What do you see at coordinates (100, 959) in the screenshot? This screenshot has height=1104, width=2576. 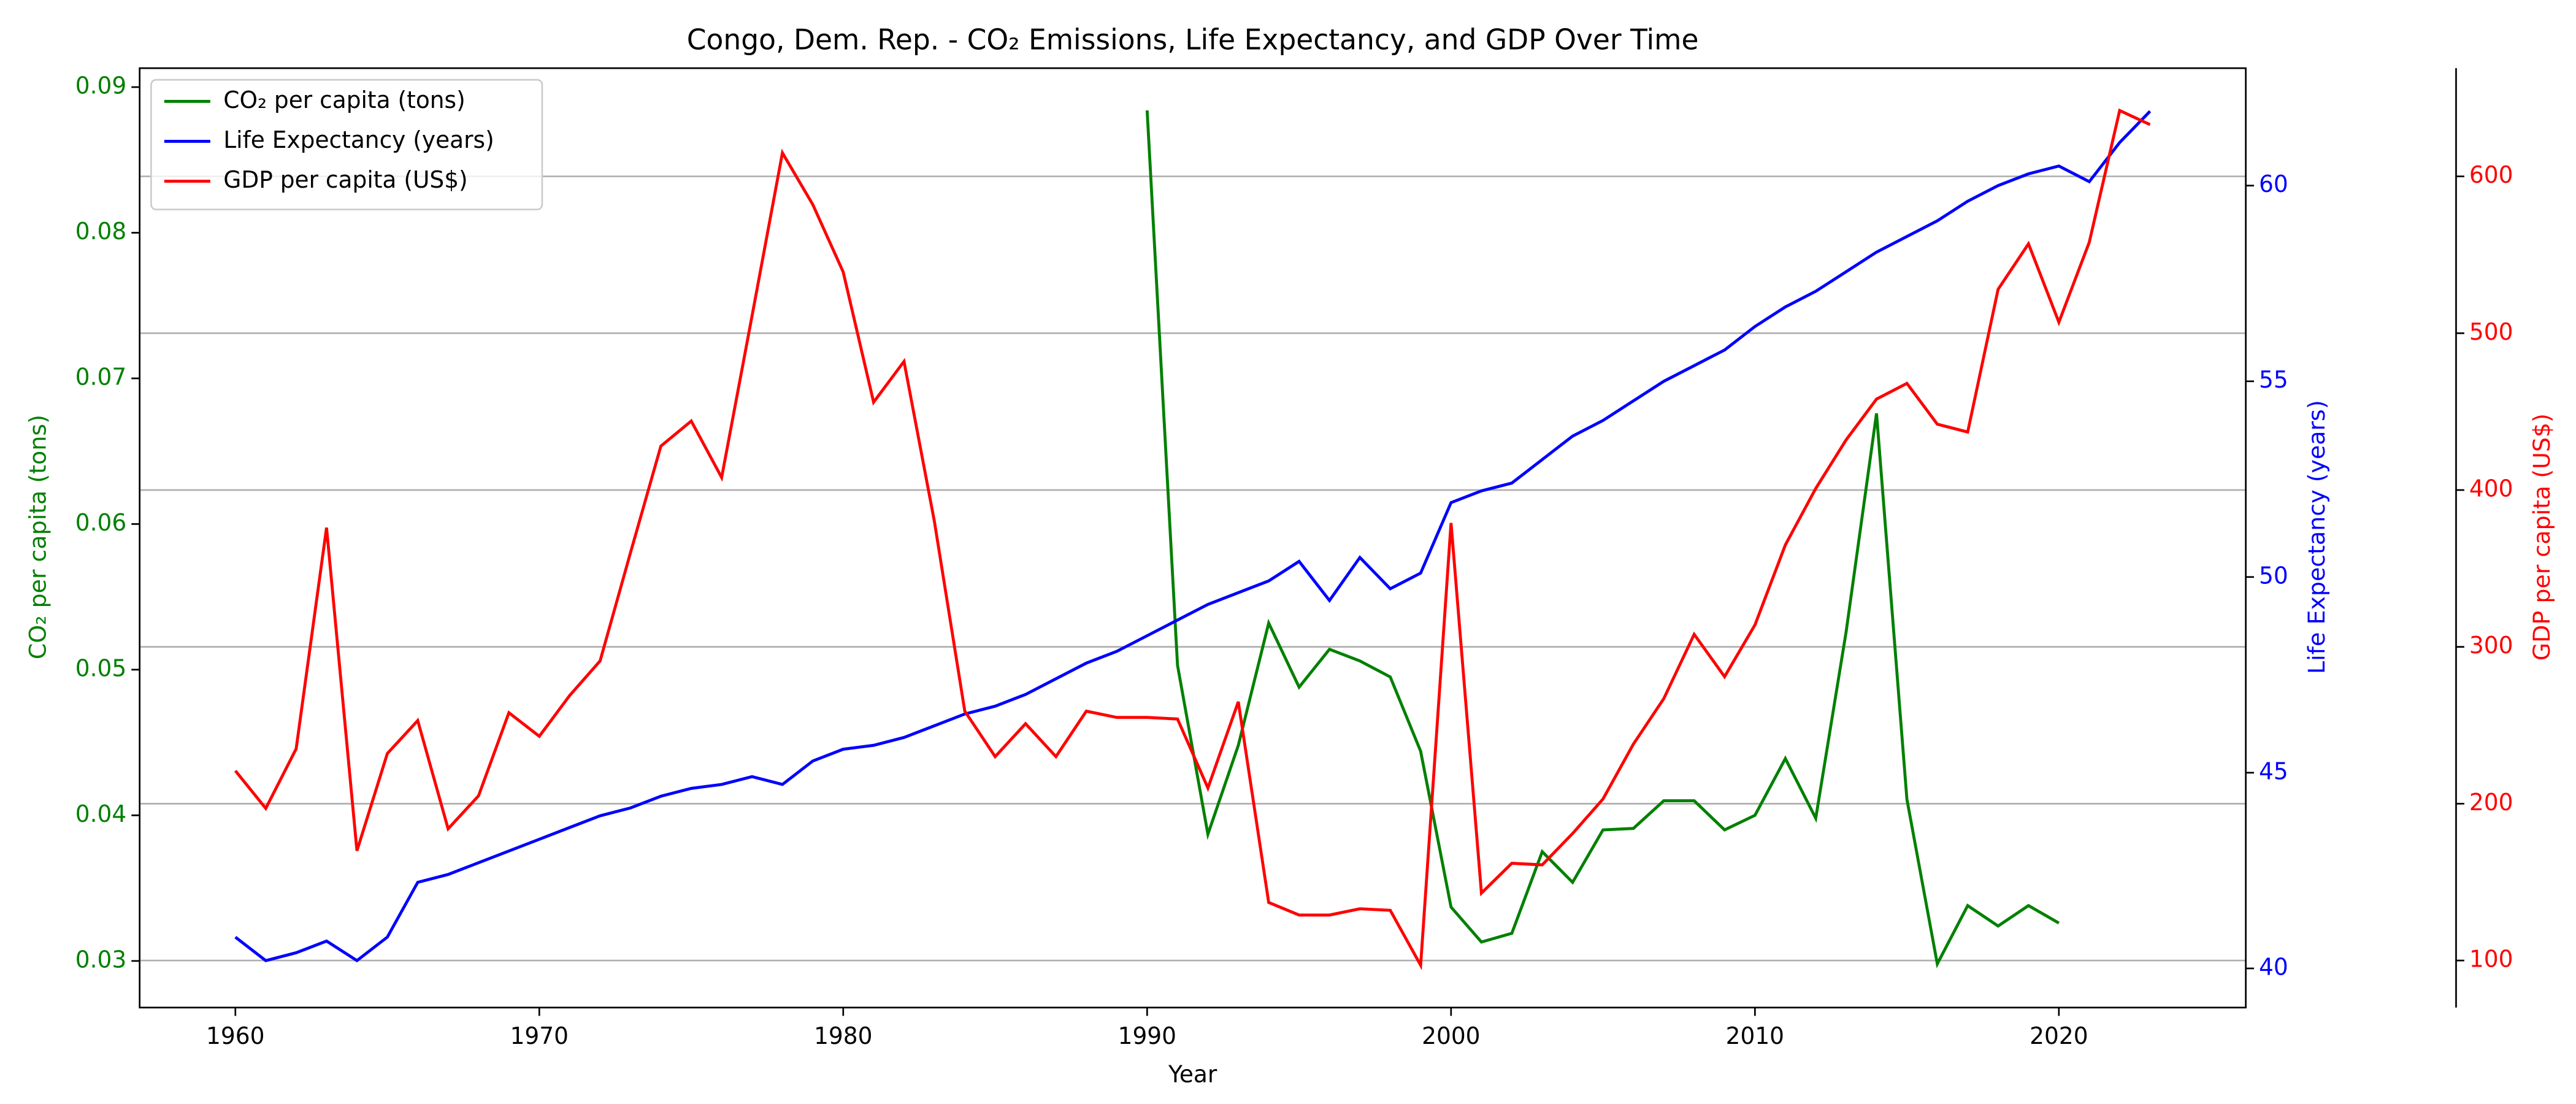 I see `y-tick-label: 0.03` at bounding box center [100, 959].